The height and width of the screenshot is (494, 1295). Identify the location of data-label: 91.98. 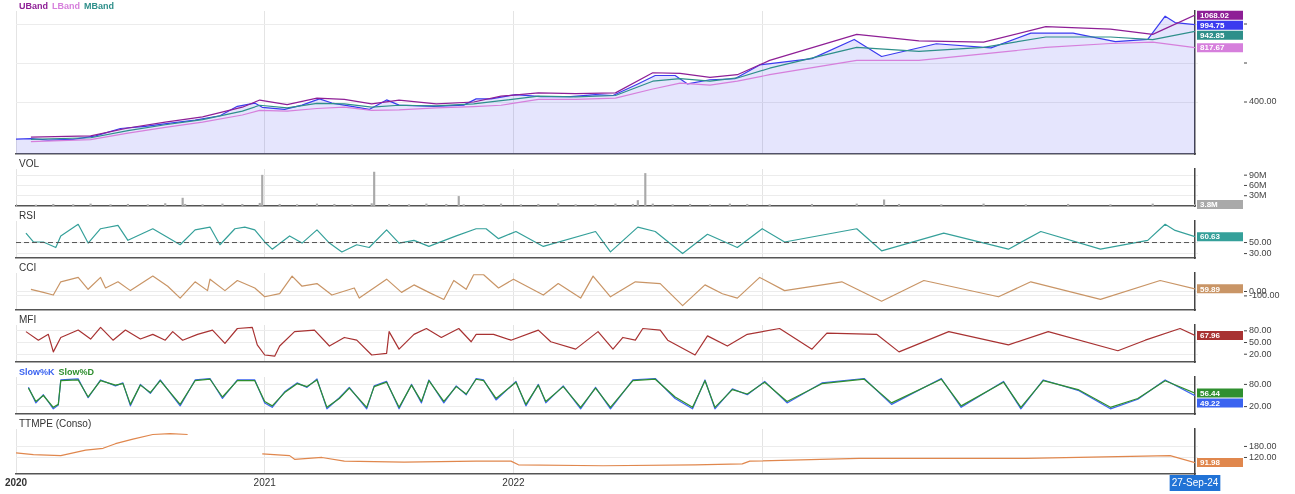
(1210, 463).